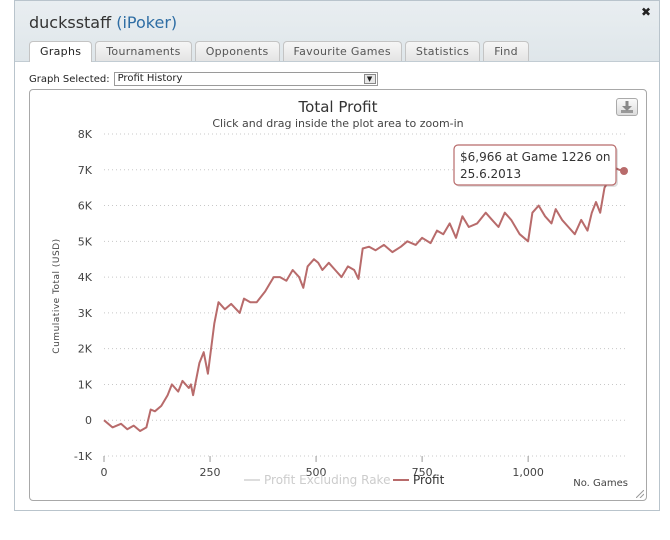 The image size is (670, 540). What do you see at coordinates (535, 157) in the screenshot?
I see `tooltip-line-1: $6,966 at Game 1226 on` at bounding box center [535, 157].